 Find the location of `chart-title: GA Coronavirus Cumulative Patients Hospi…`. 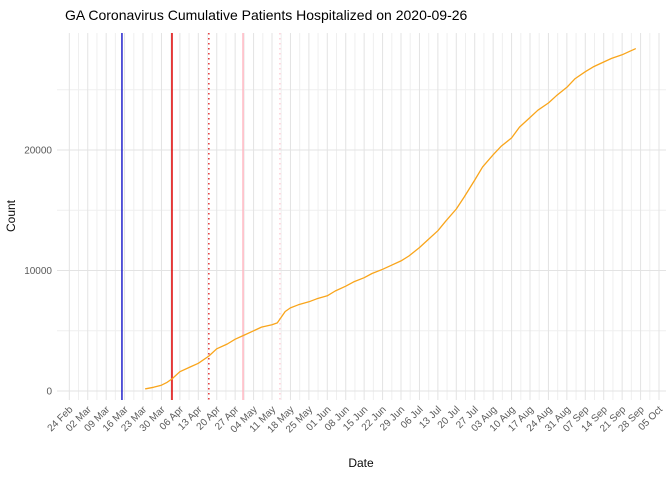

chart-title: GA Coronavirus Cumulative Patients Hospi… is located at coordinates (266, 15).